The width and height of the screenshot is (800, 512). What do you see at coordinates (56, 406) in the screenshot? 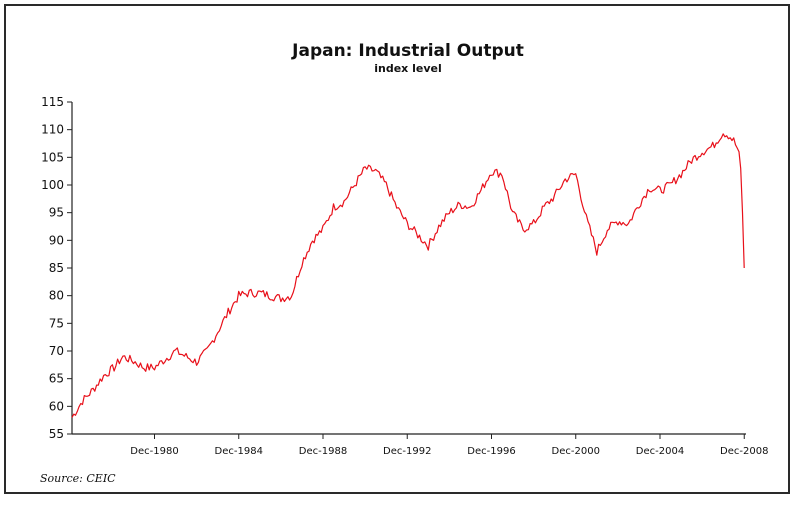
I see `y-tick-label: 60` at bounding box center [56, 406].